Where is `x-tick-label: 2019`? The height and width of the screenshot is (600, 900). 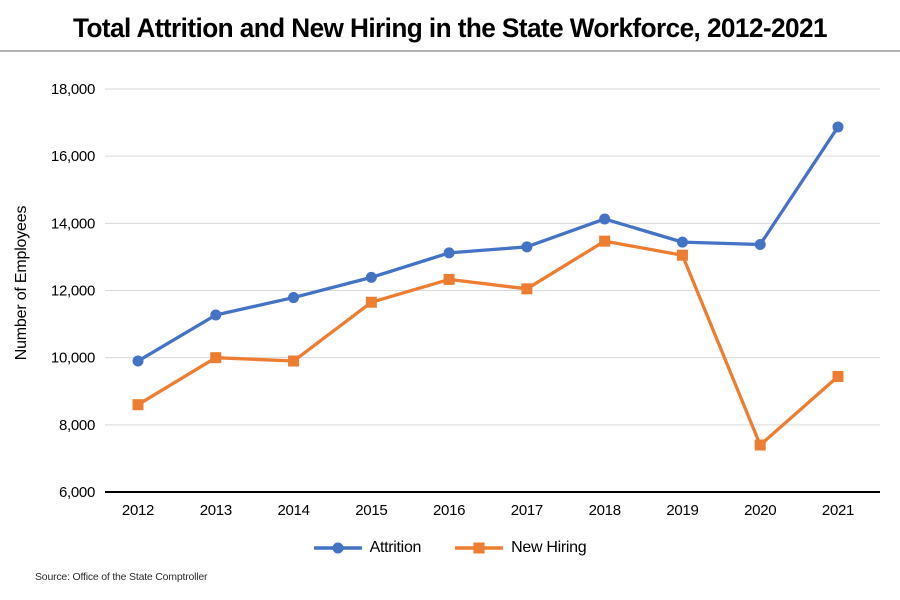 x-tick-label: 2019 is located at coordinates (682, 510).